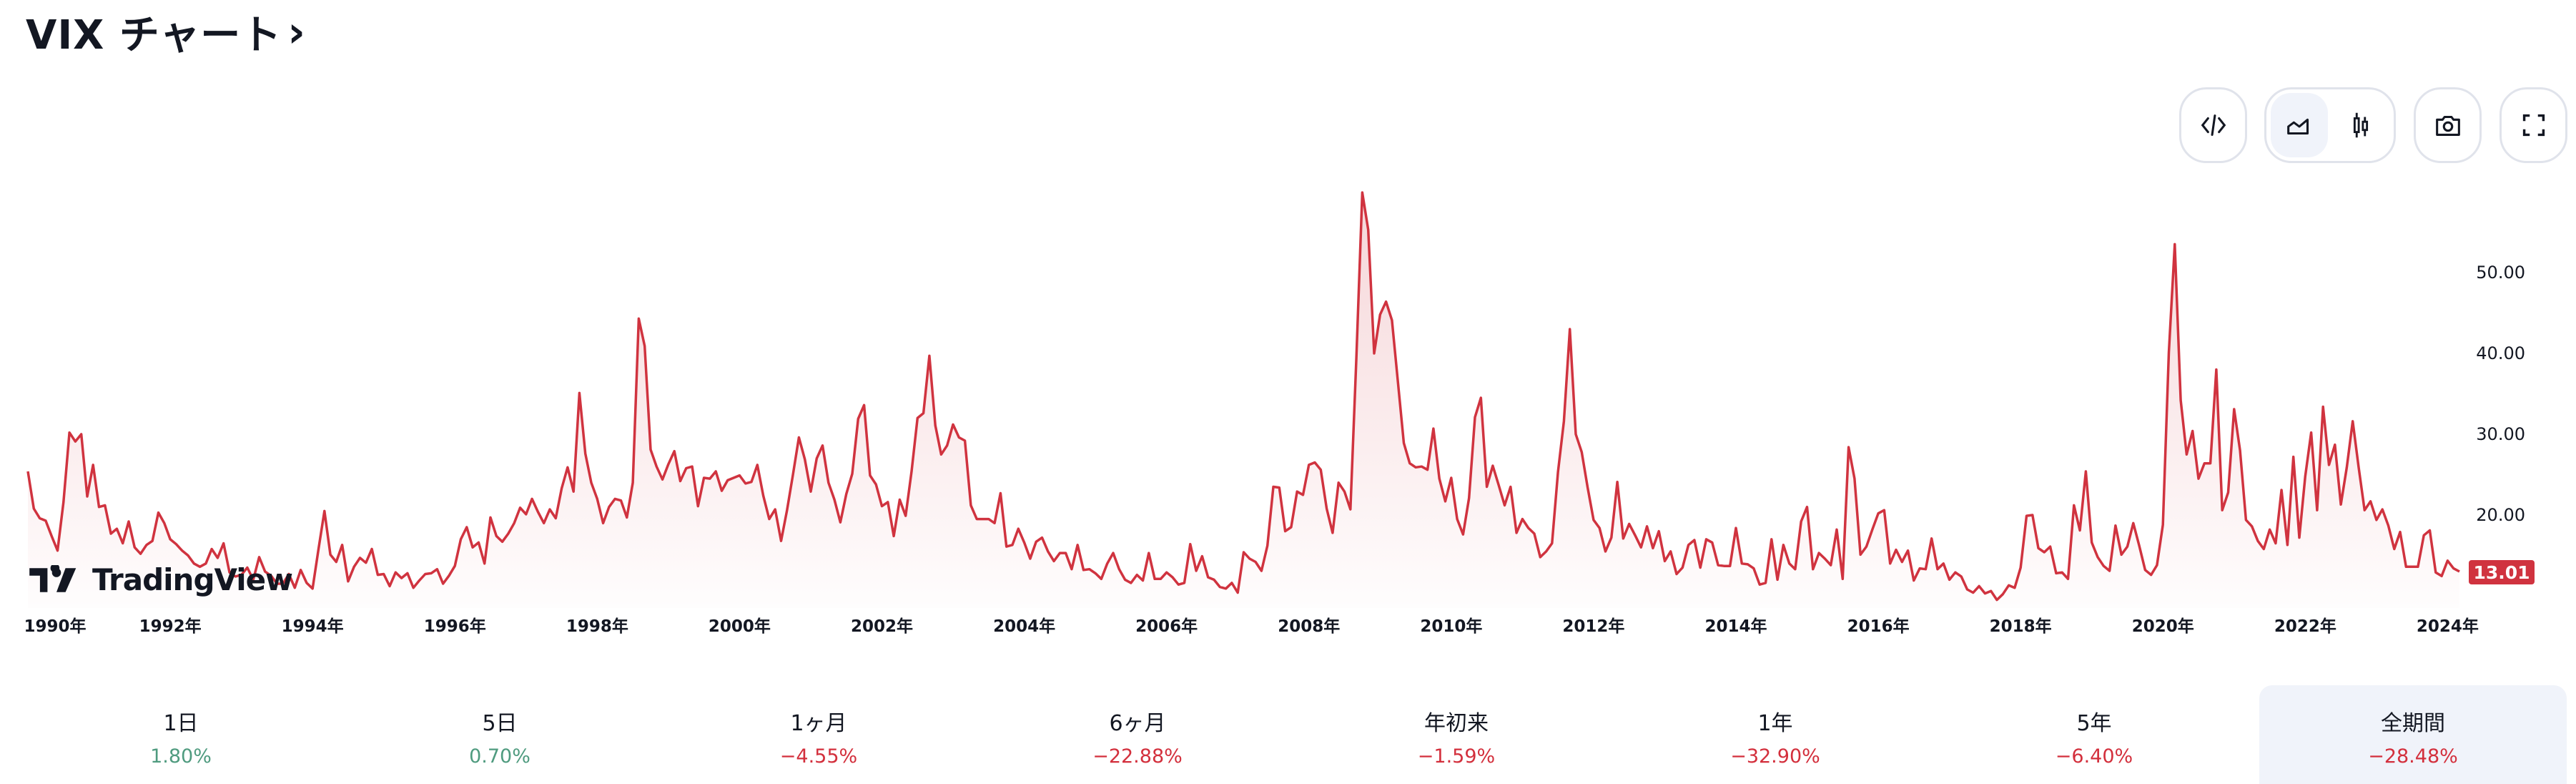 Image resolution: width=2576 pixels, height=784 pixels. I want to click on x-tick-label: 2024年, so click(2448, 627).